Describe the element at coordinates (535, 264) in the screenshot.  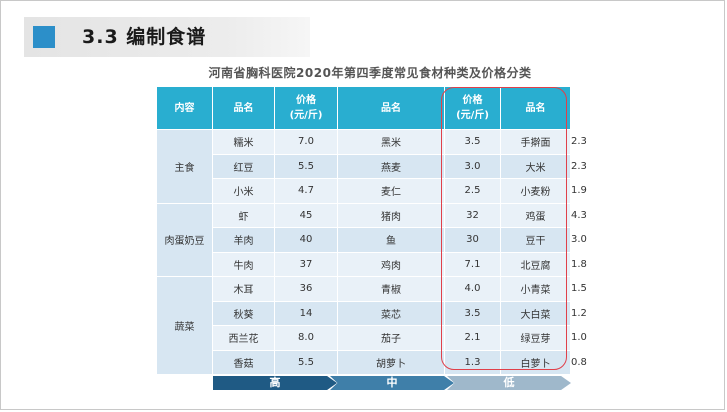
I see `item-name-3: 北豆腐` at that location.